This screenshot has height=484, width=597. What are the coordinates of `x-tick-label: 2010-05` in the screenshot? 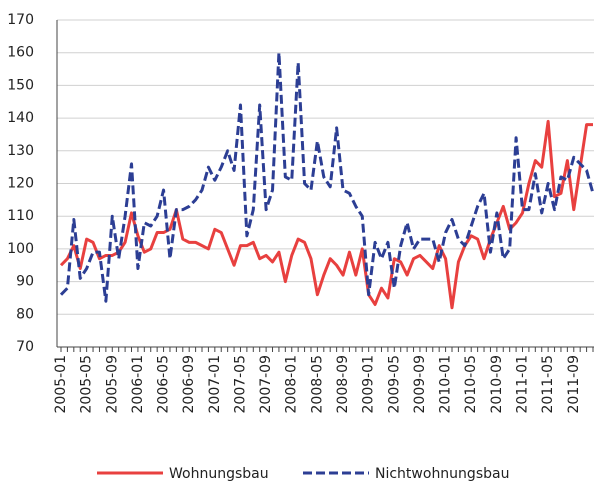 It's located at (471, 384).